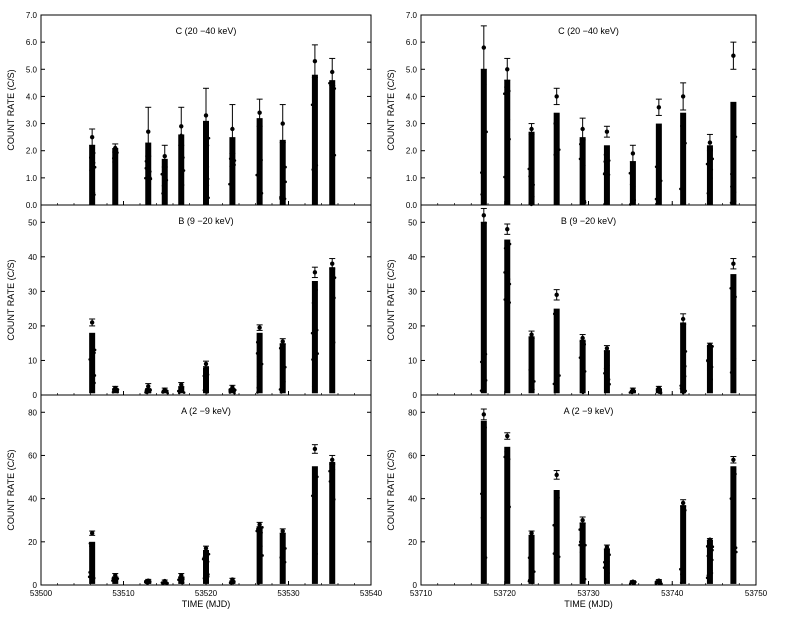 Image resolution: width=790 pixels, height=635 pixels. I want to click on y-tick-label: 0, so click(415, 585).